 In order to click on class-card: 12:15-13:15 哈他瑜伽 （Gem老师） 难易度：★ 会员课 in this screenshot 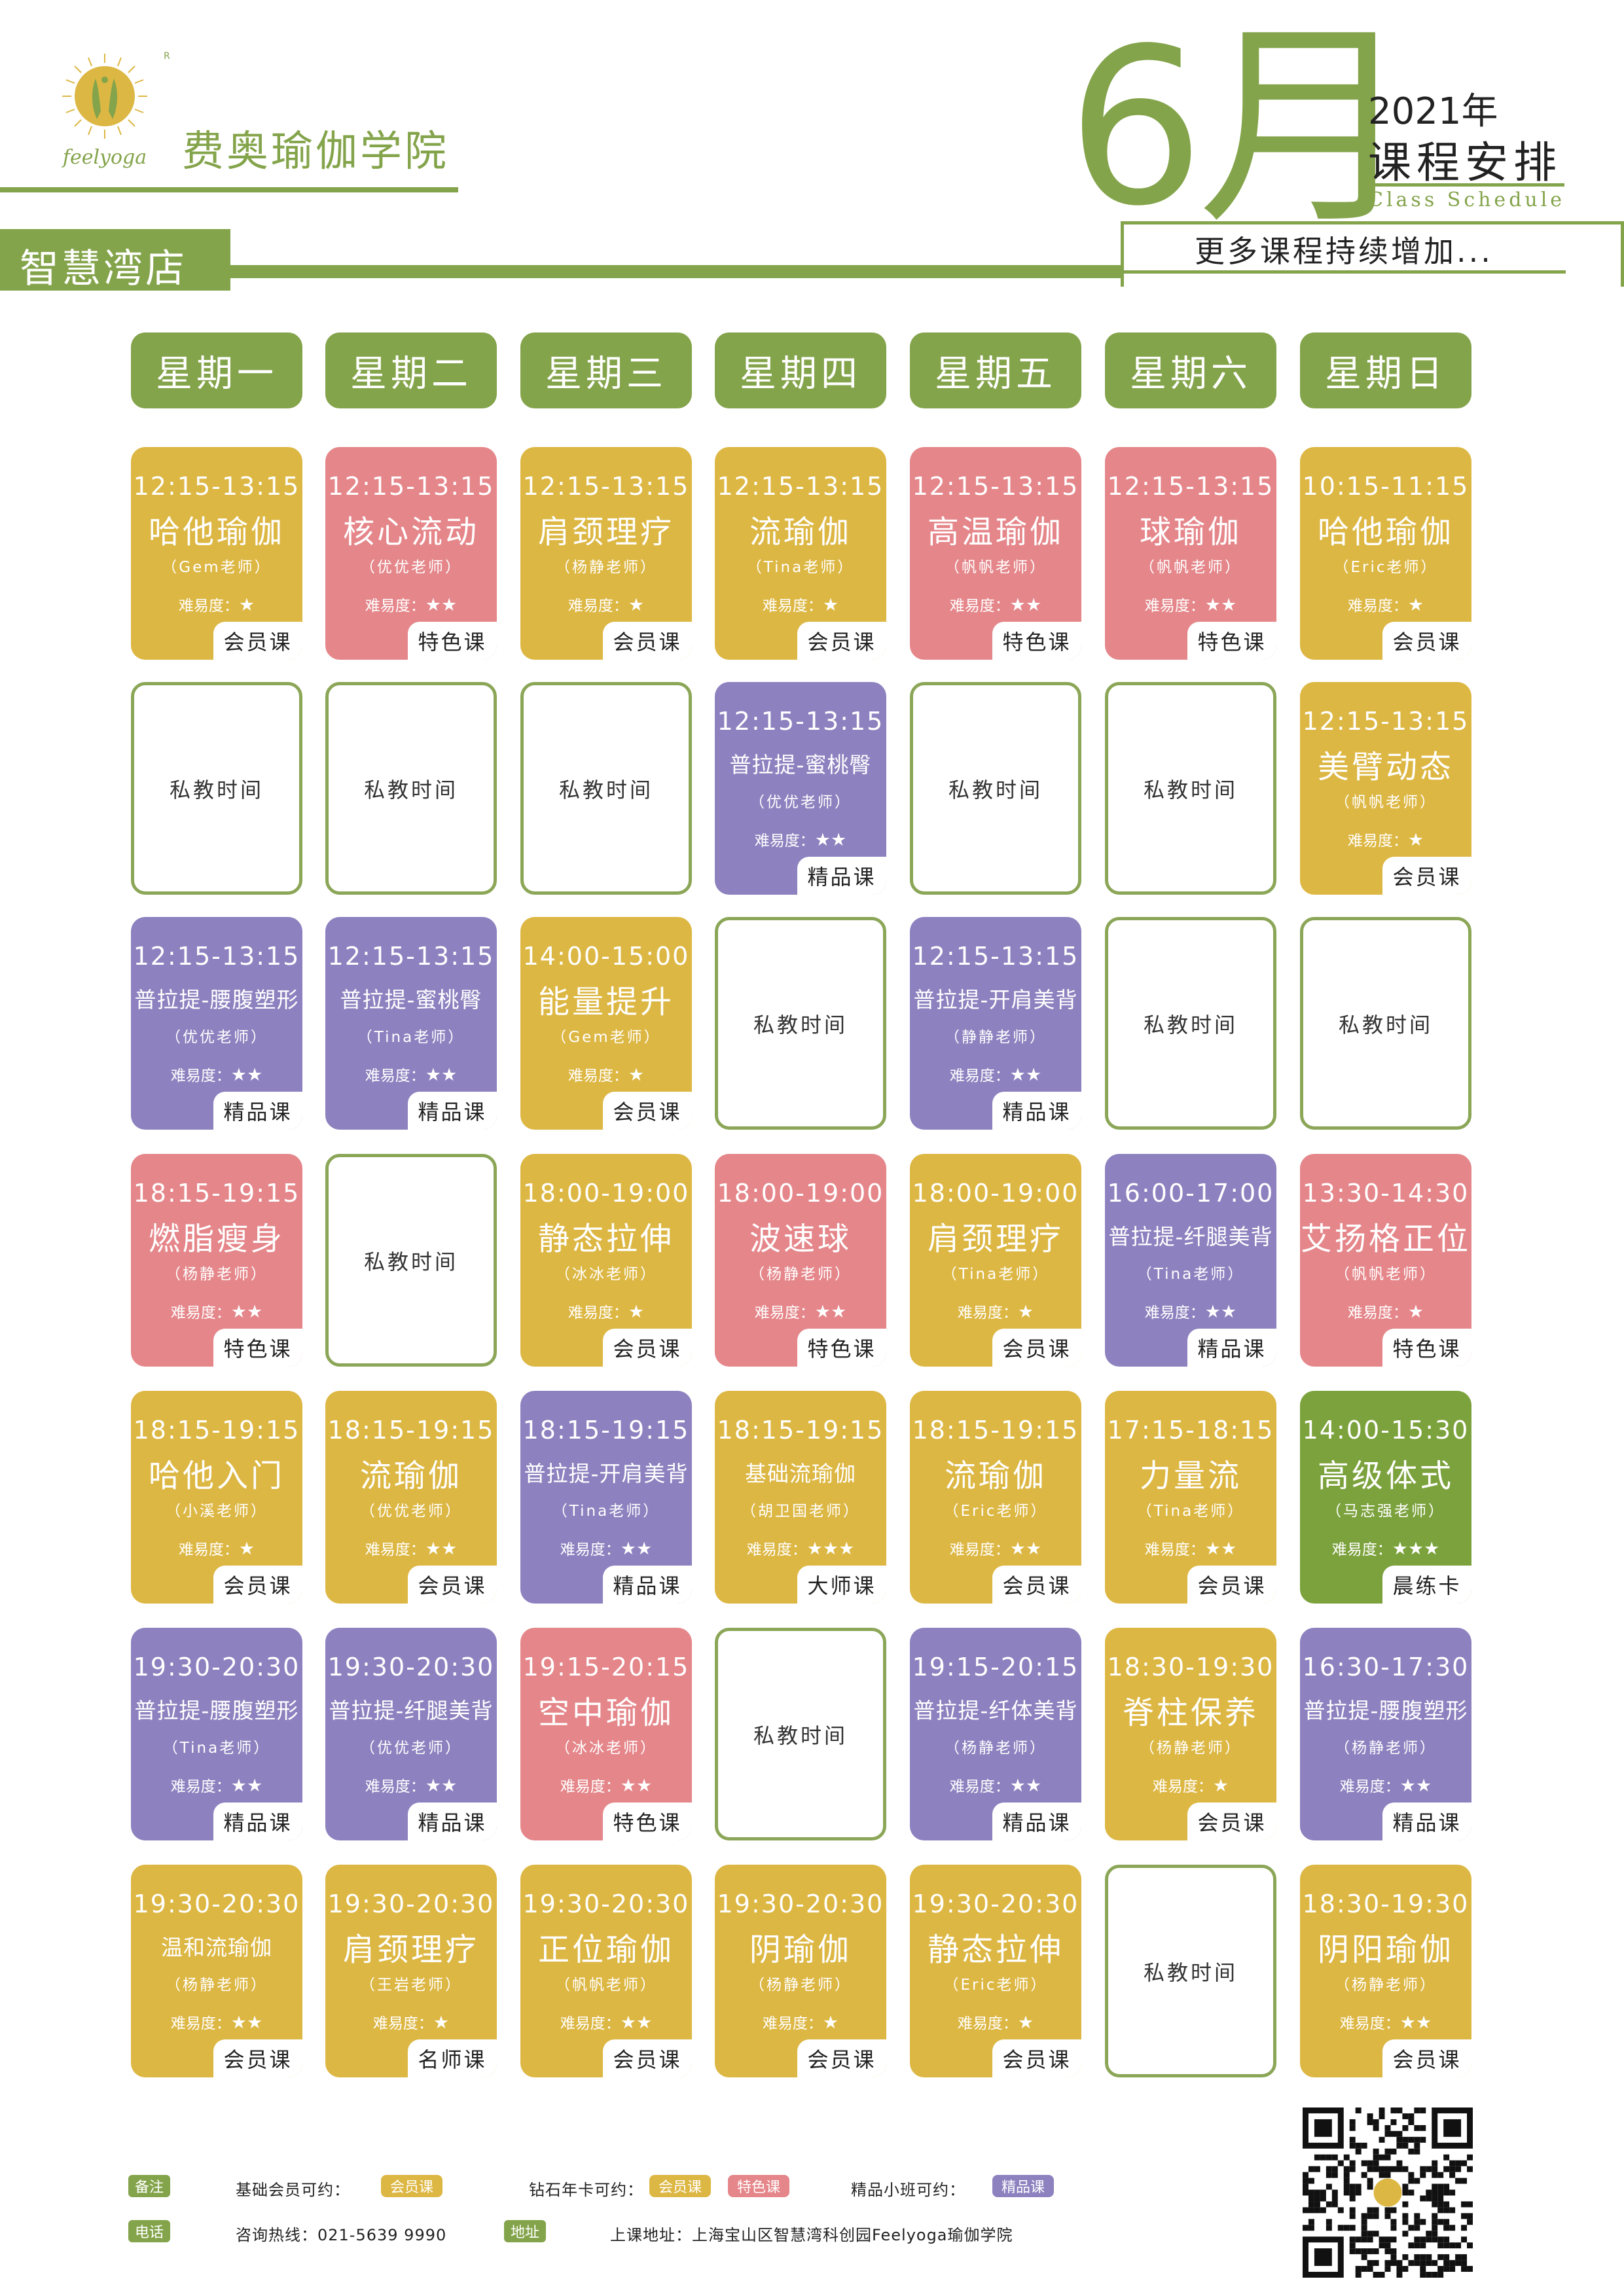, I will do `click(216, 553)`.